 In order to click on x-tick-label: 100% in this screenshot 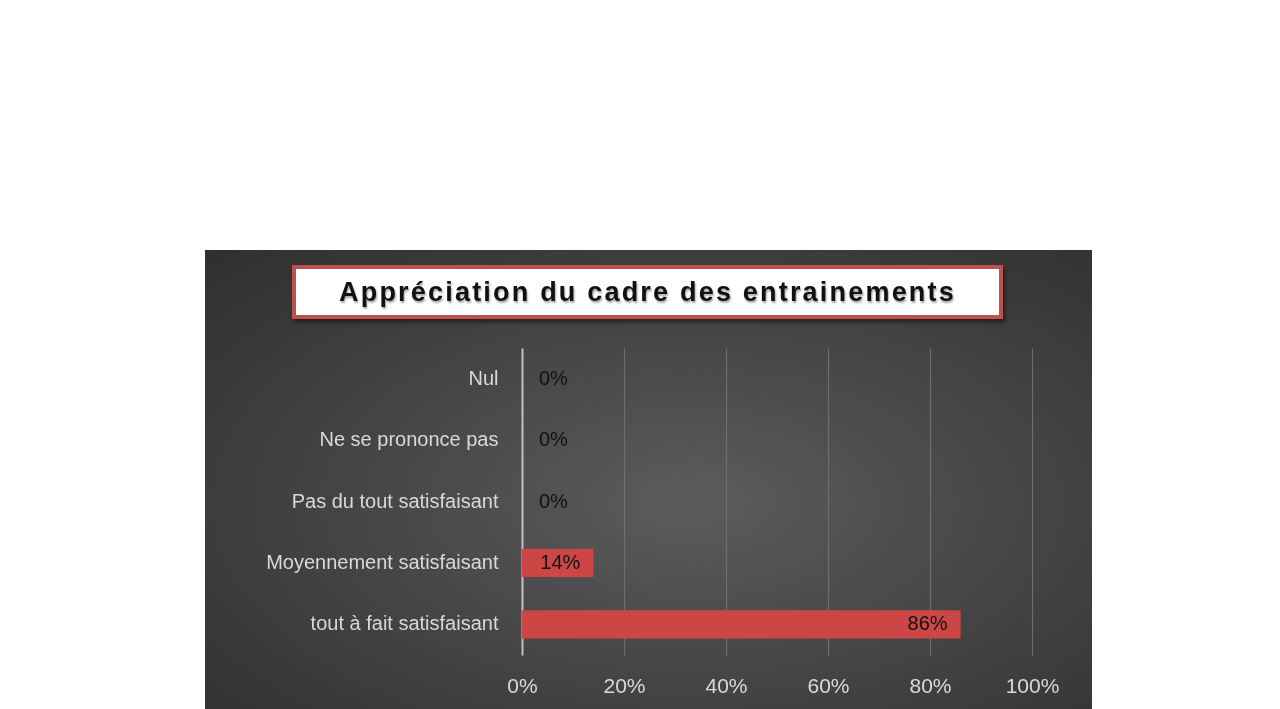, I will do `click(1032, 685)`.